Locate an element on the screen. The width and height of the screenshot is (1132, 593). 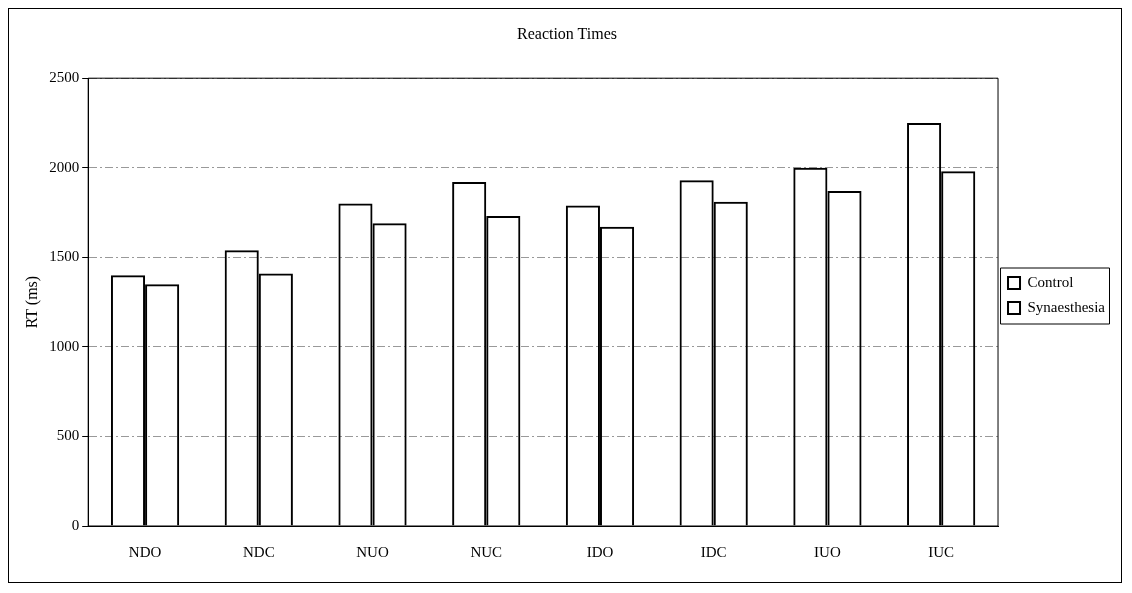
y-tick-label: 1000 is located at coordinates (64, 345).